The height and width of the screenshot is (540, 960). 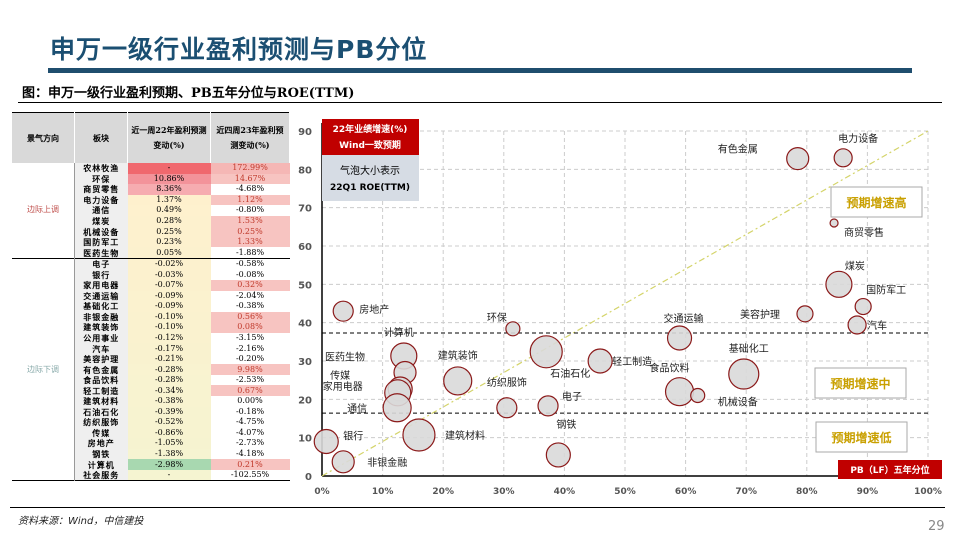 What do you see at coordinates (305, 285) in the screenshot?
I see `y-tick-label: 50` at bounding box center [305, 285].